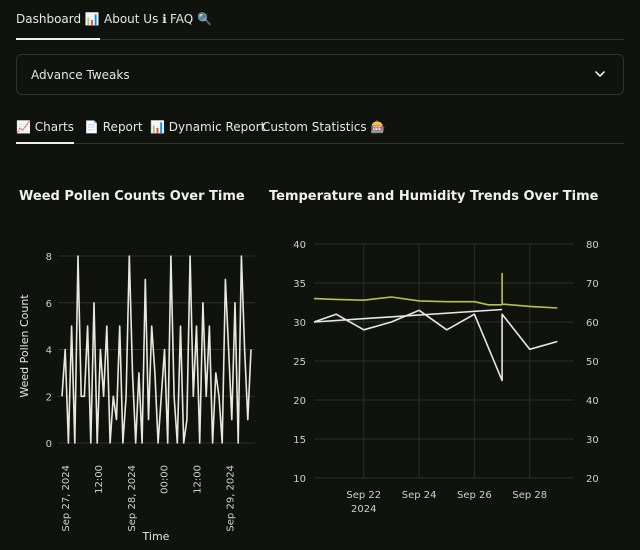 The height and width of the screenshot is (550, 640). Describe the element at coordinates (156, 349) in the screenshot. I see `pollen-series-line` at that location.